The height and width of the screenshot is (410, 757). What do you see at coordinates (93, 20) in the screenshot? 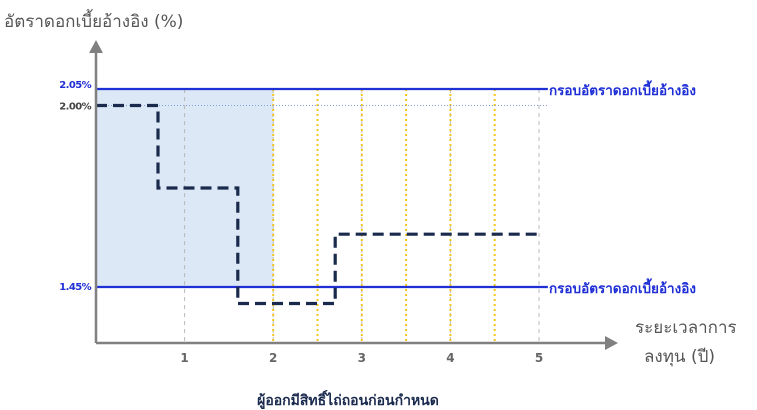
I see `y-axis-title: อัตราดอกเบี้ยอ้างอิง (%)` at bounding box center [93, 20].